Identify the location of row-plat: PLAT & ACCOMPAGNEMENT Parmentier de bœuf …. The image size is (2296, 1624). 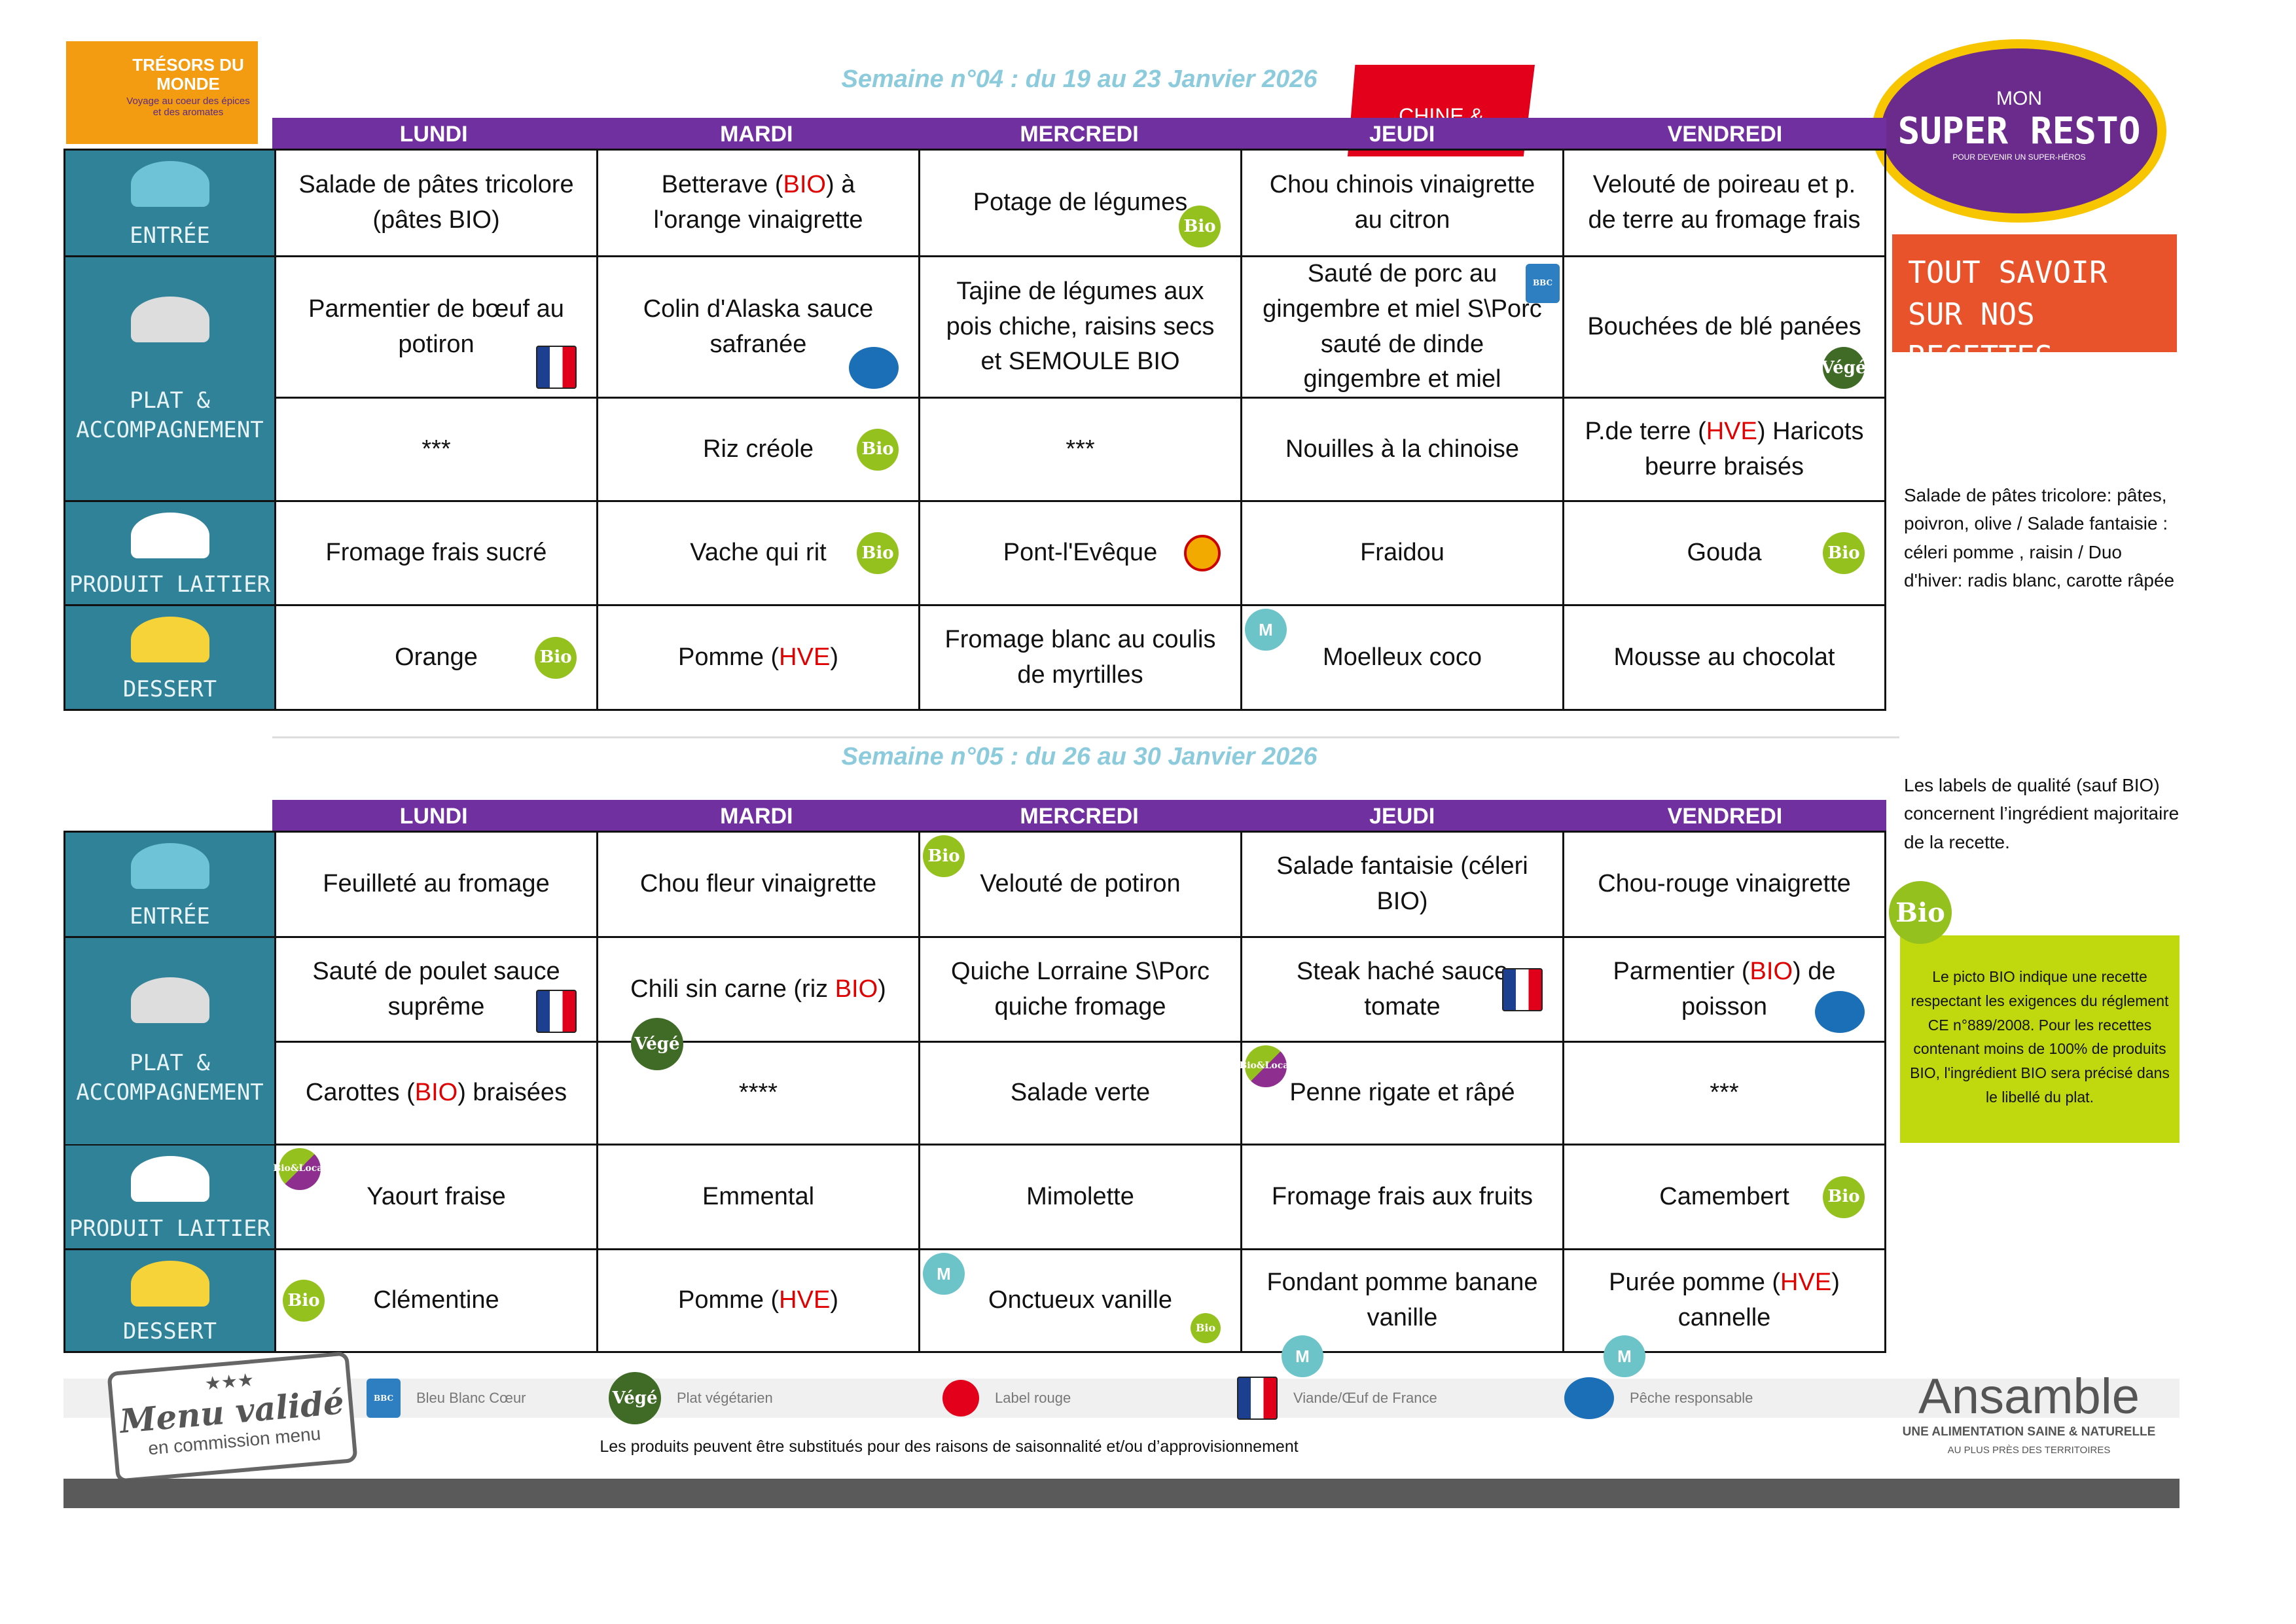
(974, 377).